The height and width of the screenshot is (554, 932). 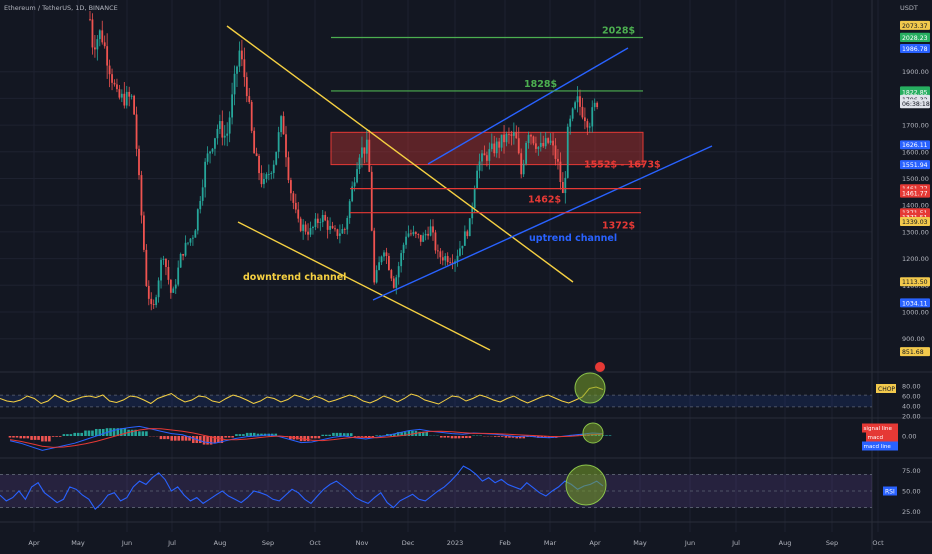 I want to click on chop-tick-label: 80.00, so click(x=911, y=387).